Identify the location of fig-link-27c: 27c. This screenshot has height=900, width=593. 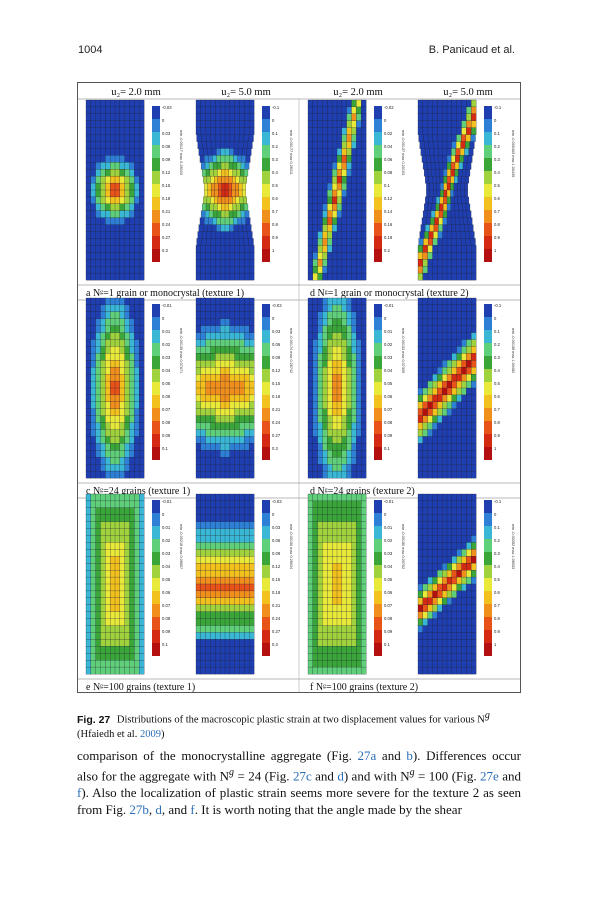
(302, 776).